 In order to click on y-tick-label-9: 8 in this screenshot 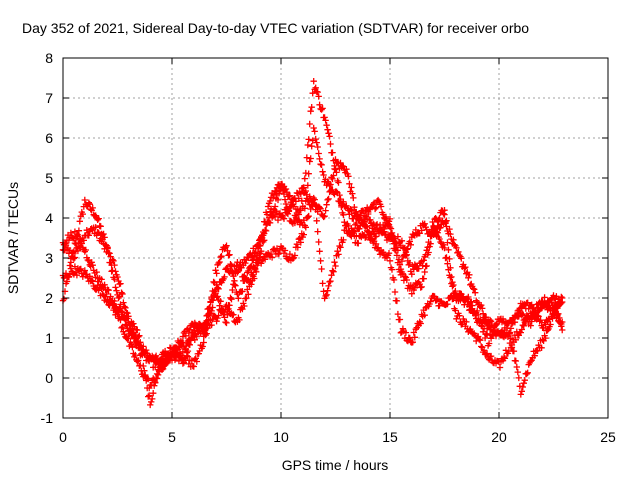, I will do `click(49, 58)`.